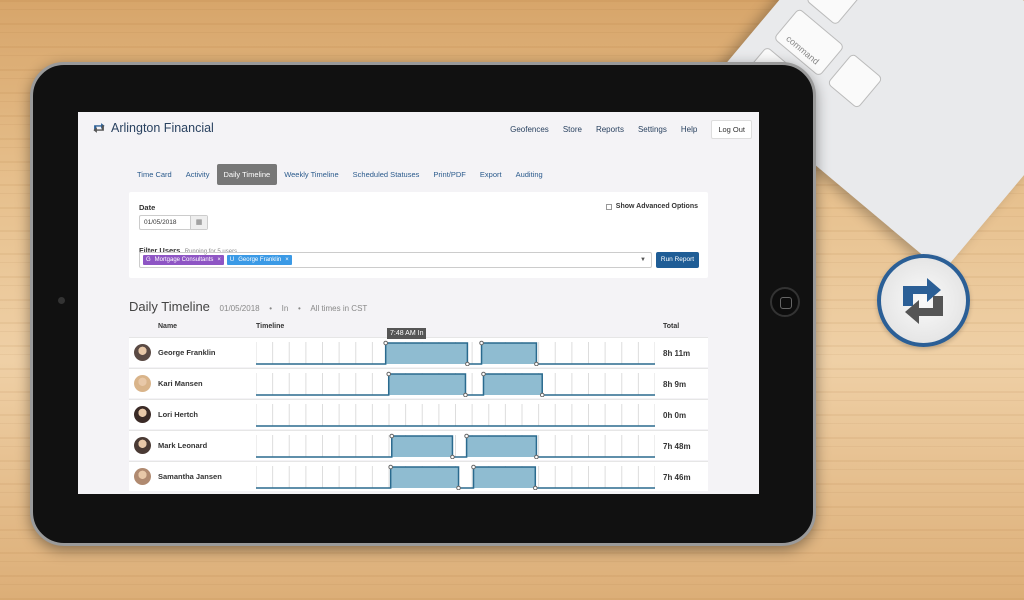 The width and height of the screenshot is (1024, 600). I want to click on table-row: George Franklin 8h 11m, so click(418, 352).